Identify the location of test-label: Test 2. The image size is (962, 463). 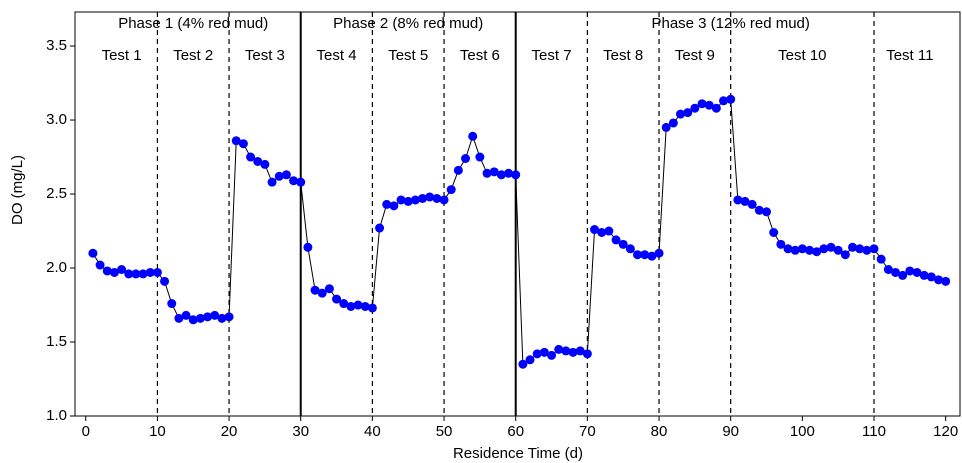
(193, 55).